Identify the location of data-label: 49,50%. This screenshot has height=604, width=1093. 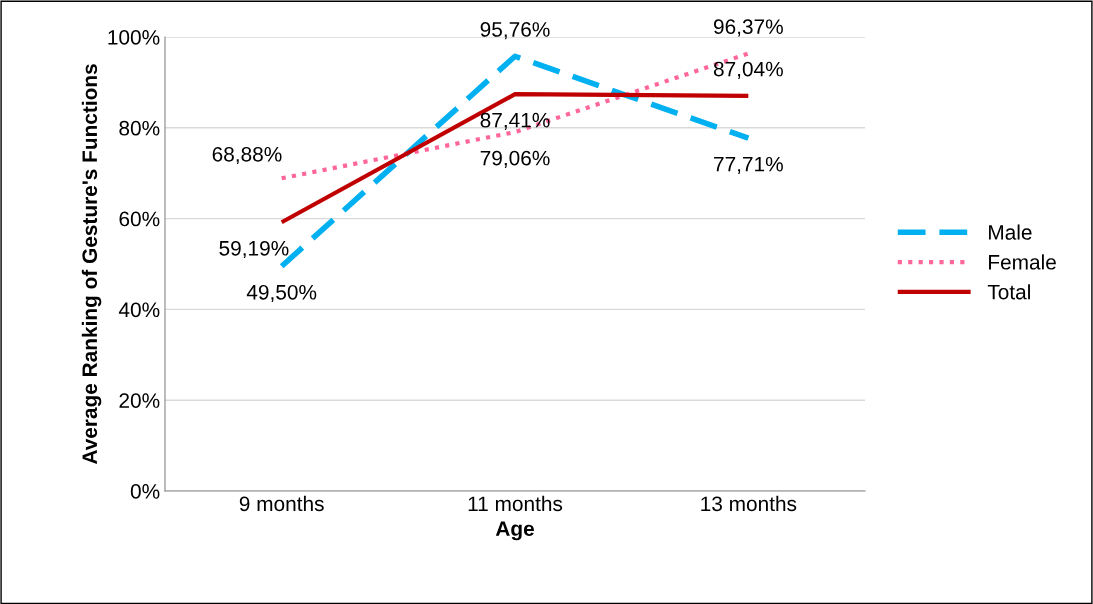
(281, 293).